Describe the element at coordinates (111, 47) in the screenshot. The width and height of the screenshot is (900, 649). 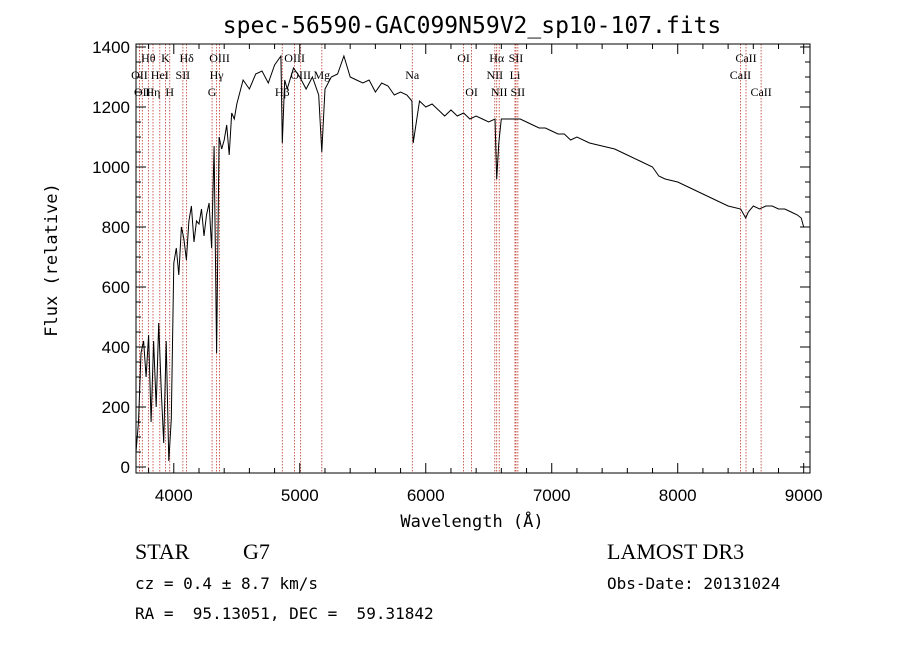
I see `y-tick-label-7: 1400` at that location.